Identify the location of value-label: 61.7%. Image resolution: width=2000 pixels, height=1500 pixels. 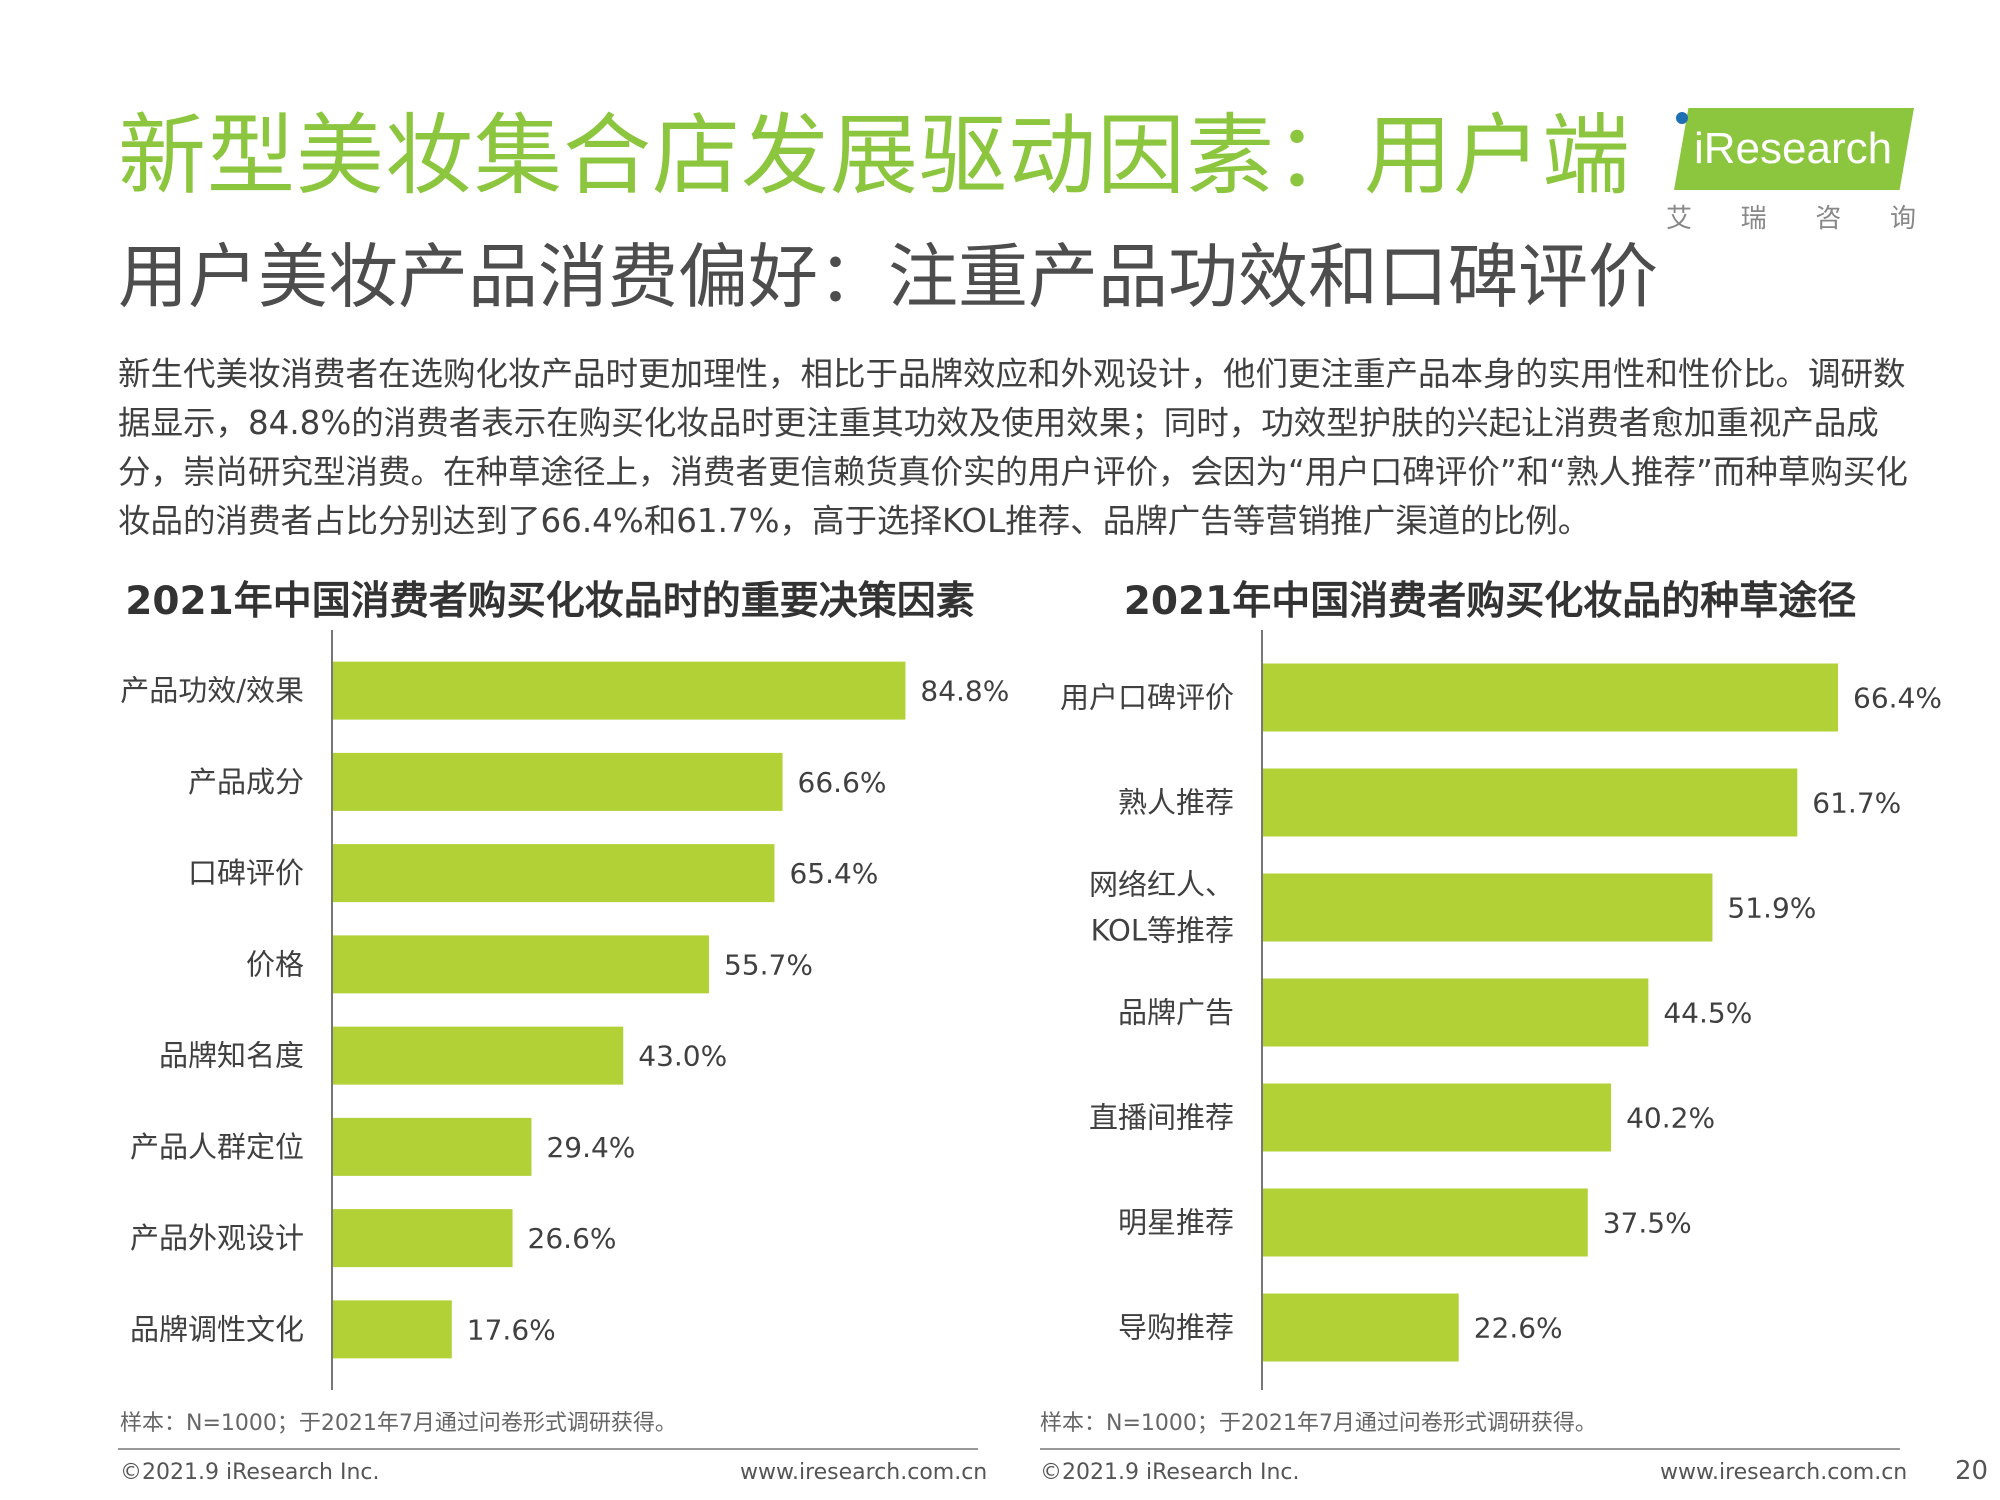
(1856, 803).